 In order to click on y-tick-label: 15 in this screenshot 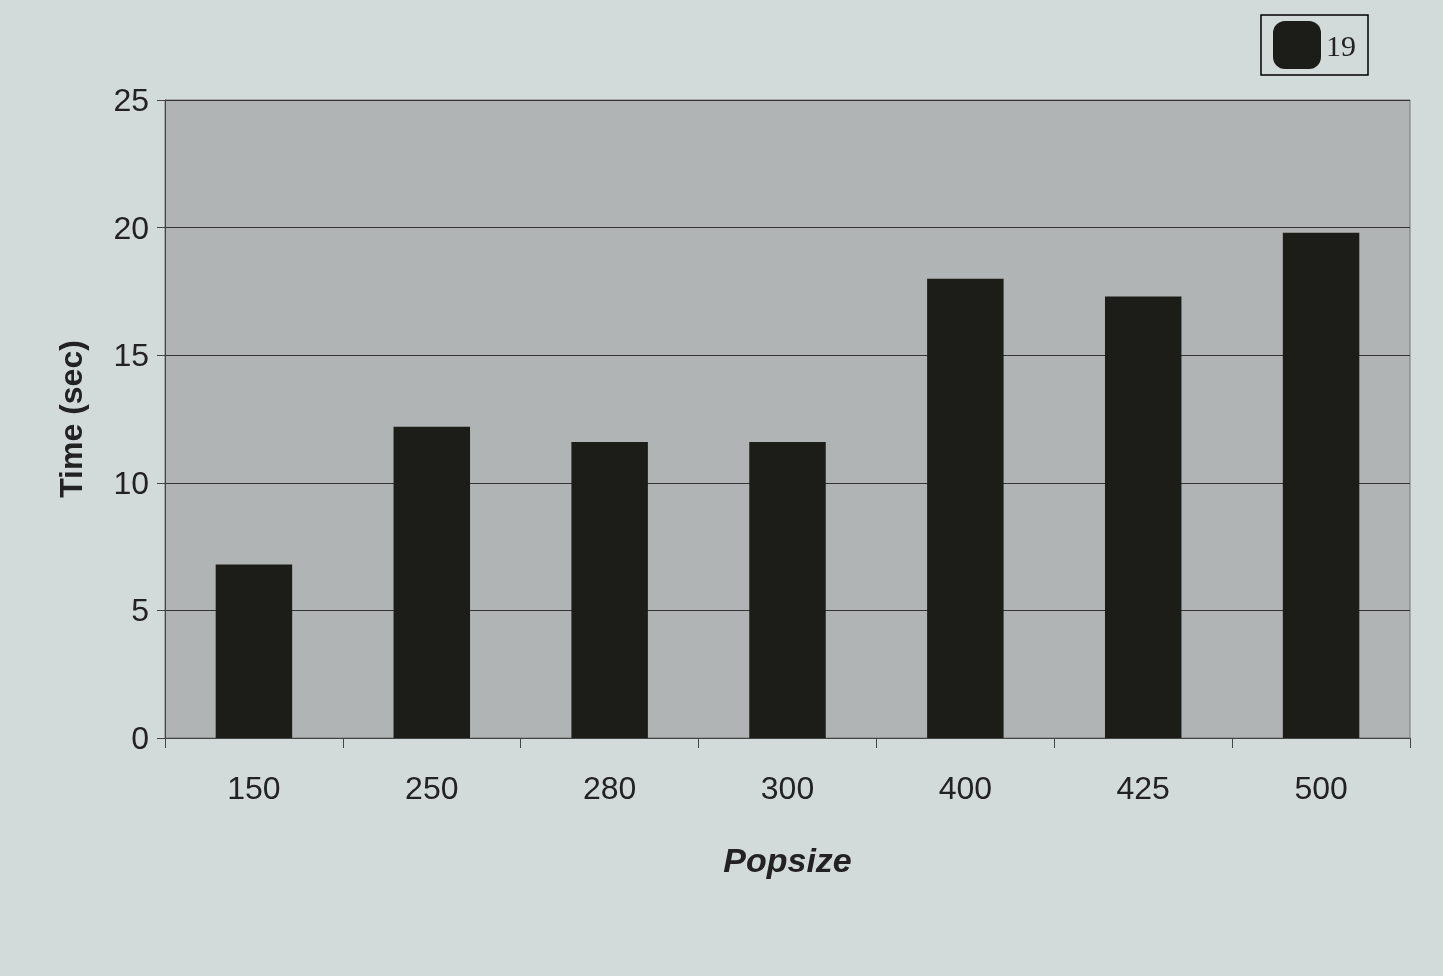, I will do `click(131, 355)`.